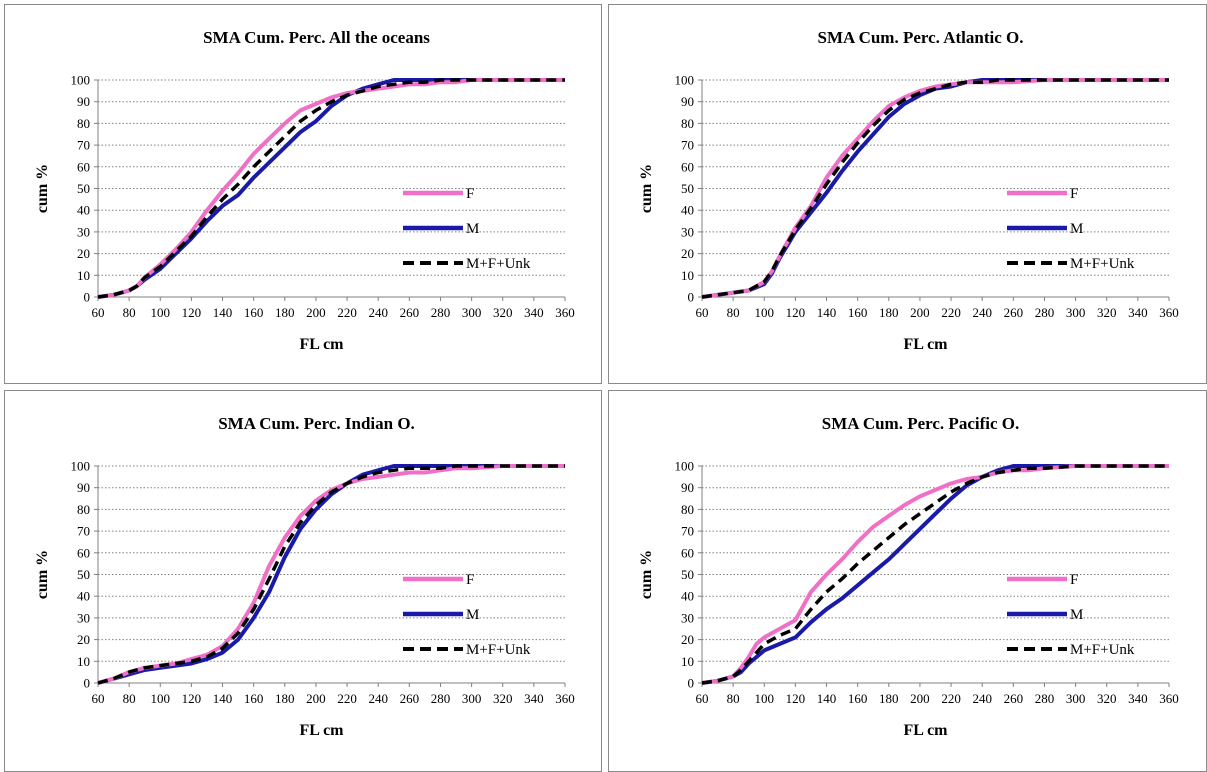 The height and width of the screenshot is (772, 1207). What do you see at coordinates (921, 423) in the screenshot?
I see `chart-title: SMA Cum. Perc. Pacific O.` at bounding box center [921, 423].